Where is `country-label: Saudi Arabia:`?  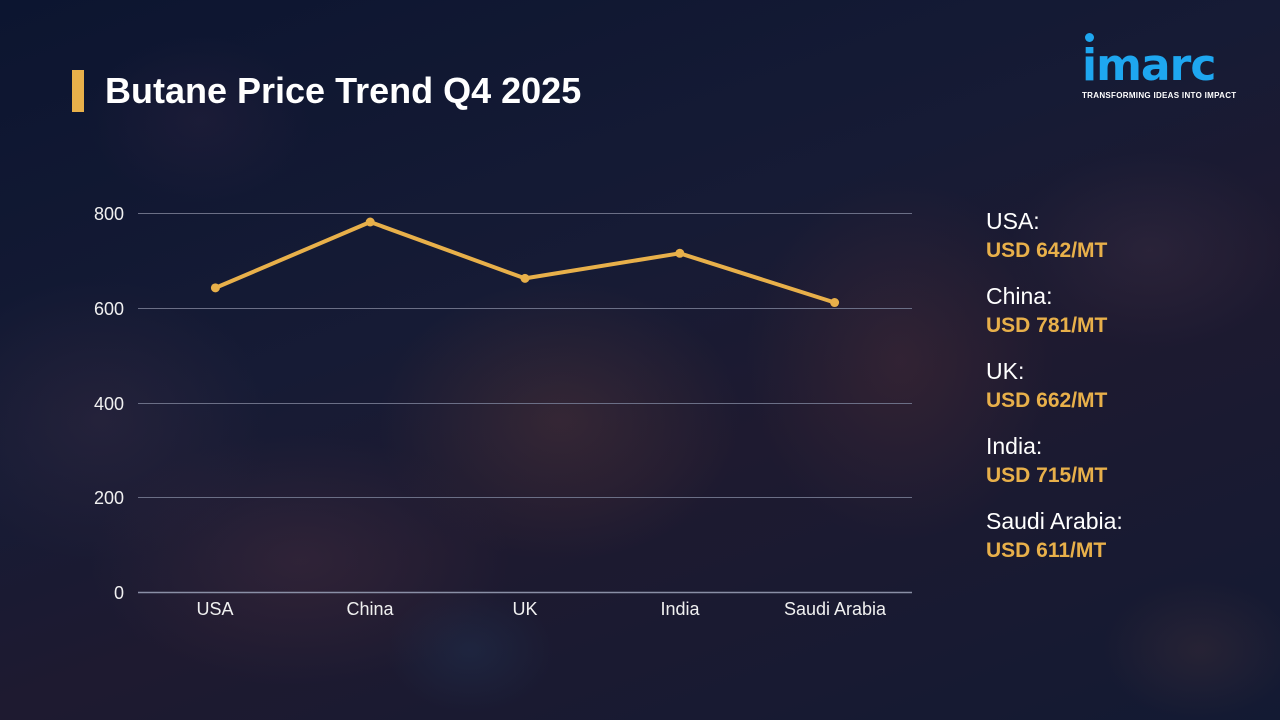
country-label: Saudi Arabia: is located at coordinates (1054, 521).